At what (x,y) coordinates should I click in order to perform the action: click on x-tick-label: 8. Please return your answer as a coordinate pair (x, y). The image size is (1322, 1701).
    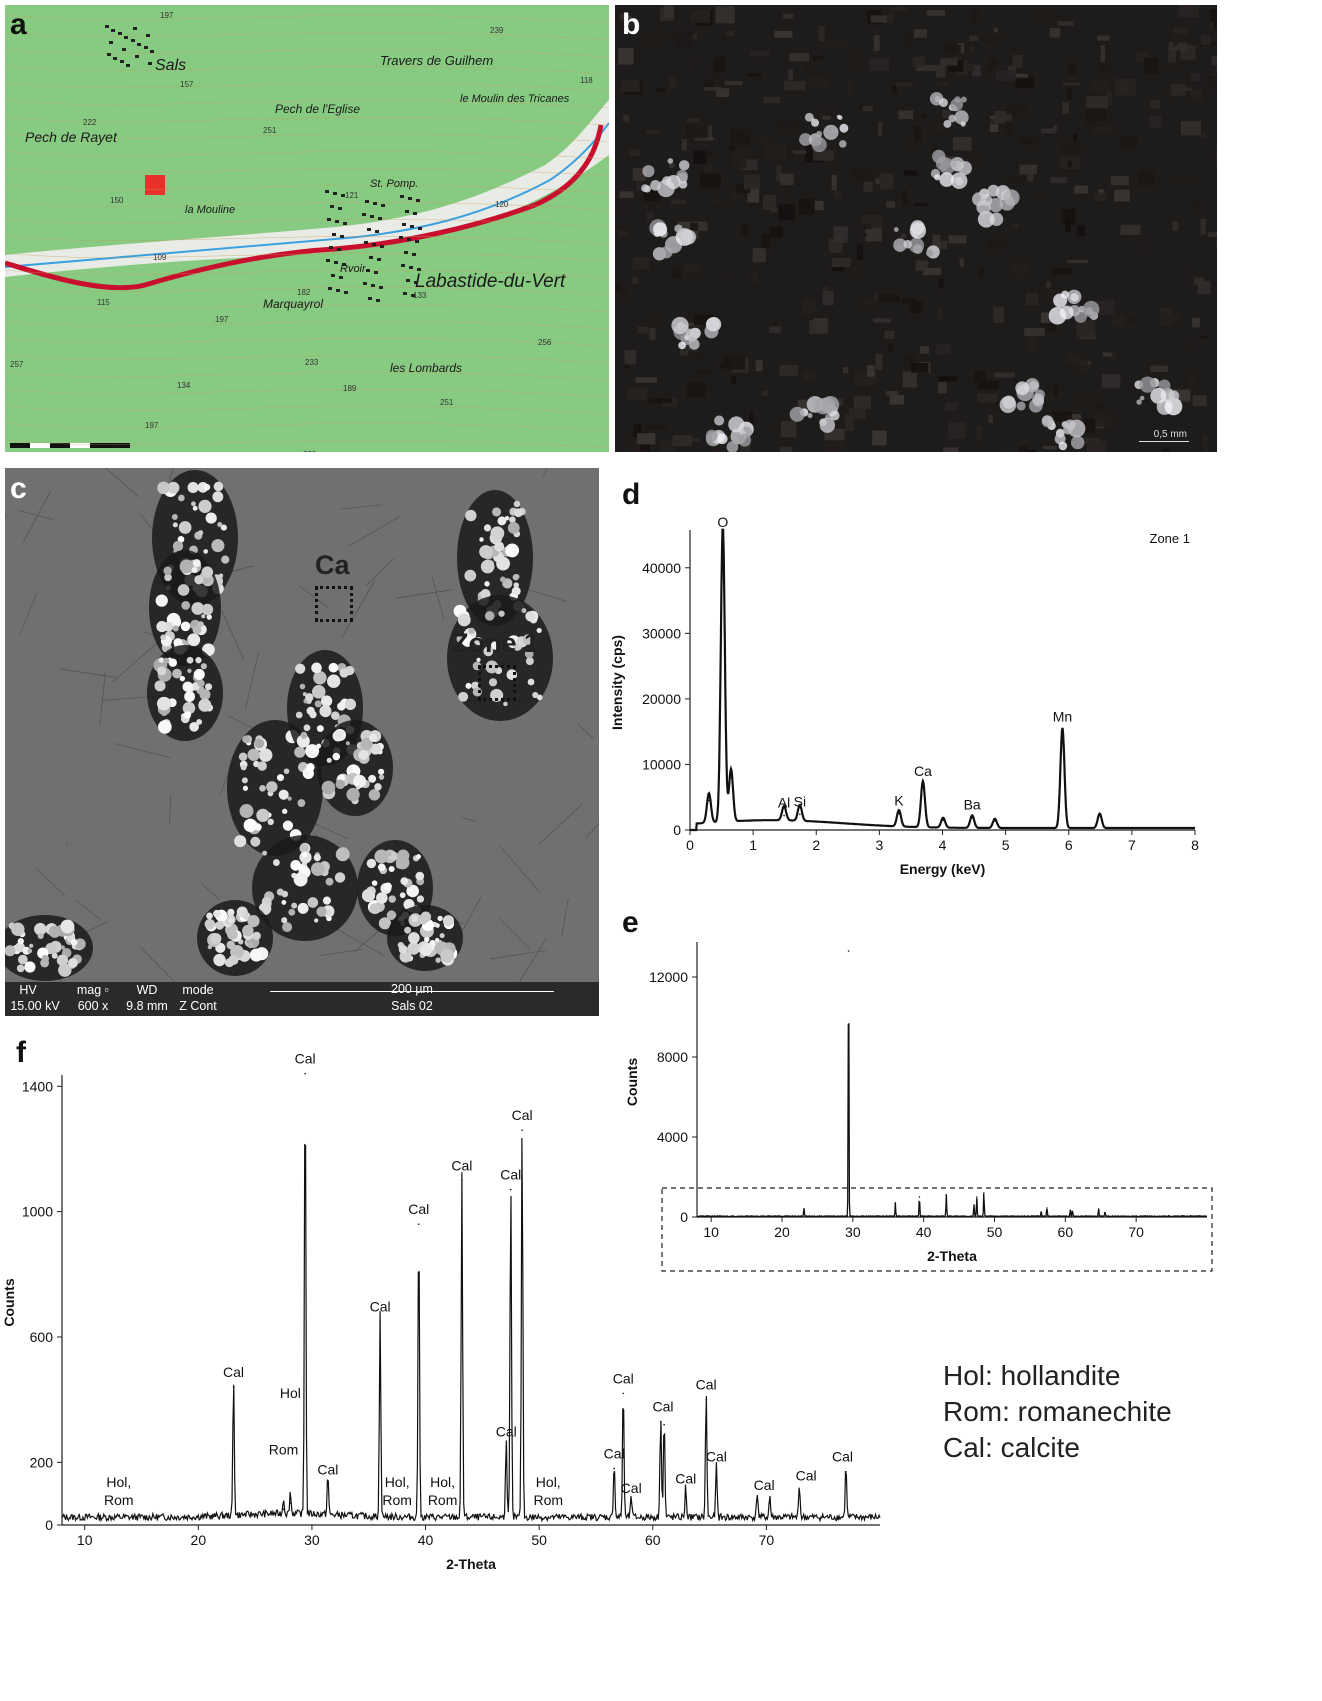
    Looking at the image, I should click on (1195, 845).